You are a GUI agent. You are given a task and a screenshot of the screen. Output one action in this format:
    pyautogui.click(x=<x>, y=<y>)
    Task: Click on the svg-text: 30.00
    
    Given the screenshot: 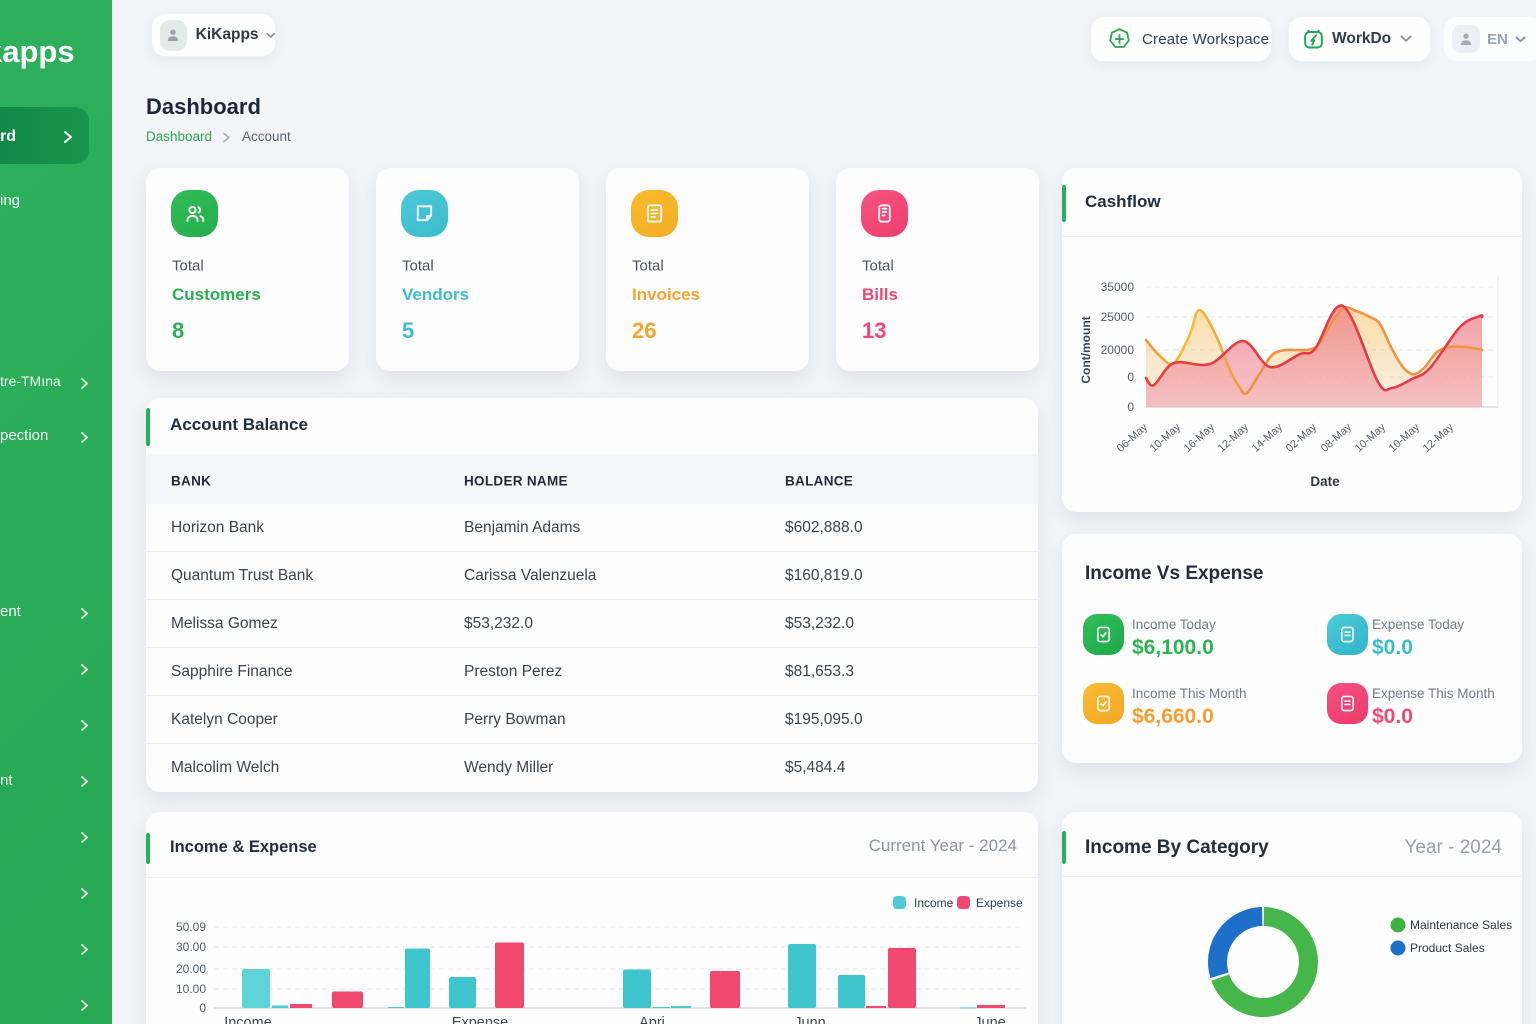 What is the action you would take?
    pyautogui.click(x=191, y=947)
    